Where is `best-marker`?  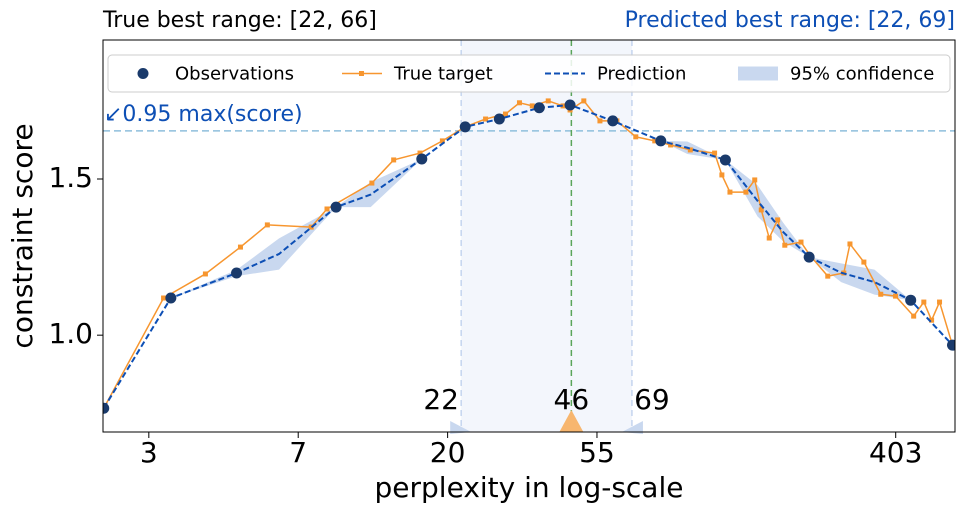
best-marker is located at coordinates (571, 421).